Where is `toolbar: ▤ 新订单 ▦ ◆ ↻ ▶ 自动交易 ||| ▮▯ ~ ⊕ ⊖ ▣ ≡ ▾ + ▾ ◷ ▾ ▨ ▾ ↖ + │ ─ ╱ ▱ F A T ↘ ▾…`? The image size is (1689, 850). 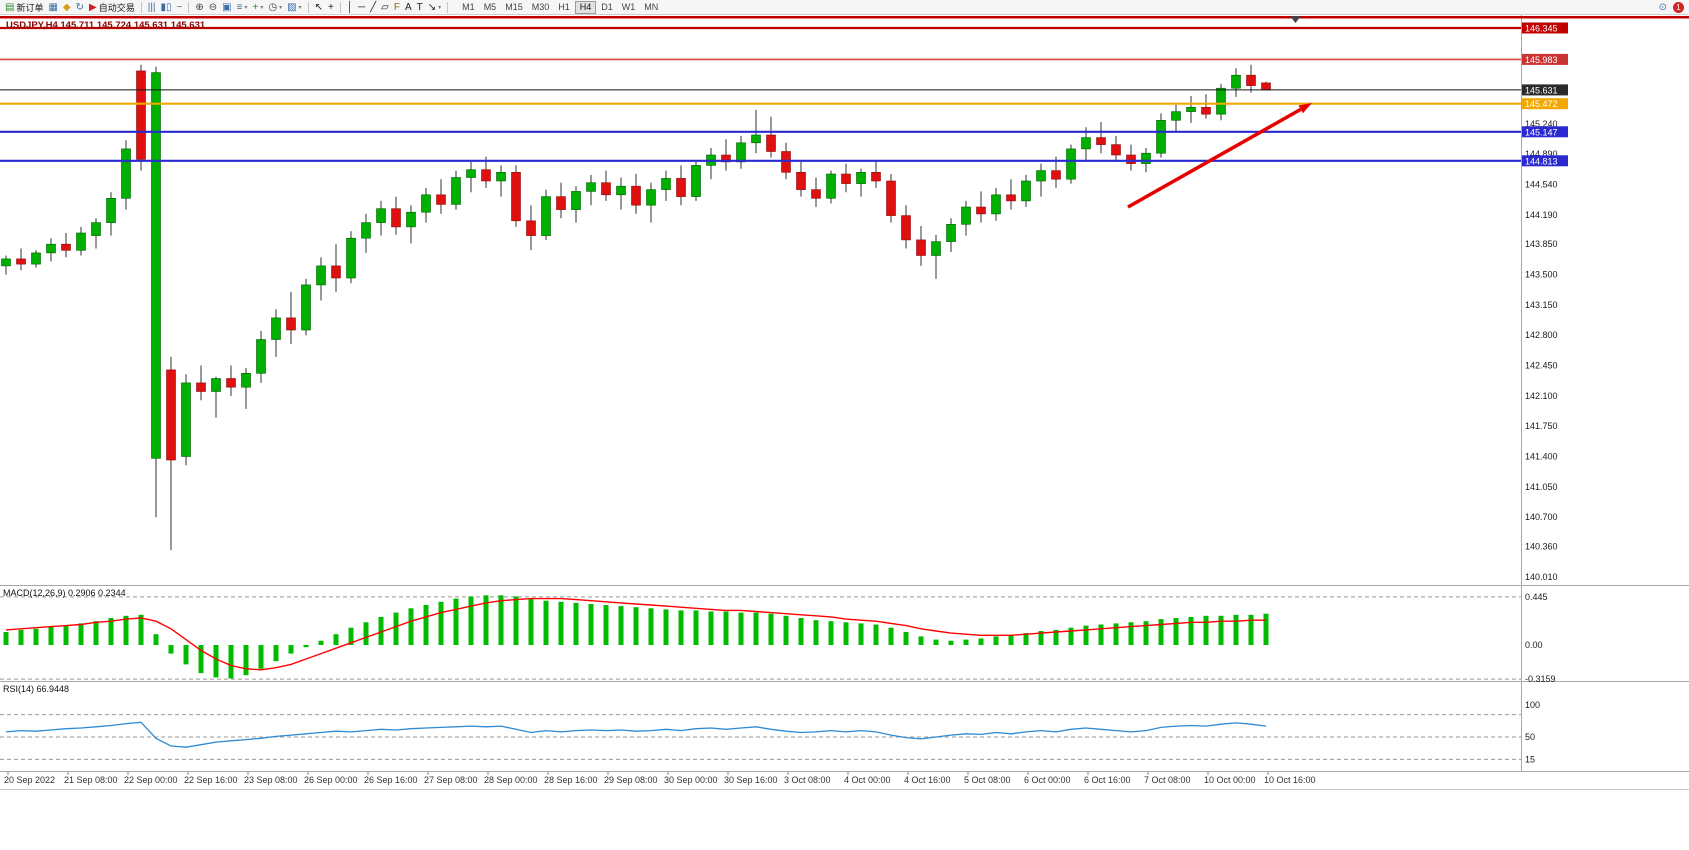 toolbar: ▤ 新订单 ▦ ◆ ↻ ▶ 自动交易 ||| ▮▯ ~ ⊕ ⊖ ▣ ≡ ▾ + ▾ ◷ ▾ ▨ ▾ ↖ + │ ─ ╱ ▱ F A T ↘ ▾… is located at coordinates (844, 7).